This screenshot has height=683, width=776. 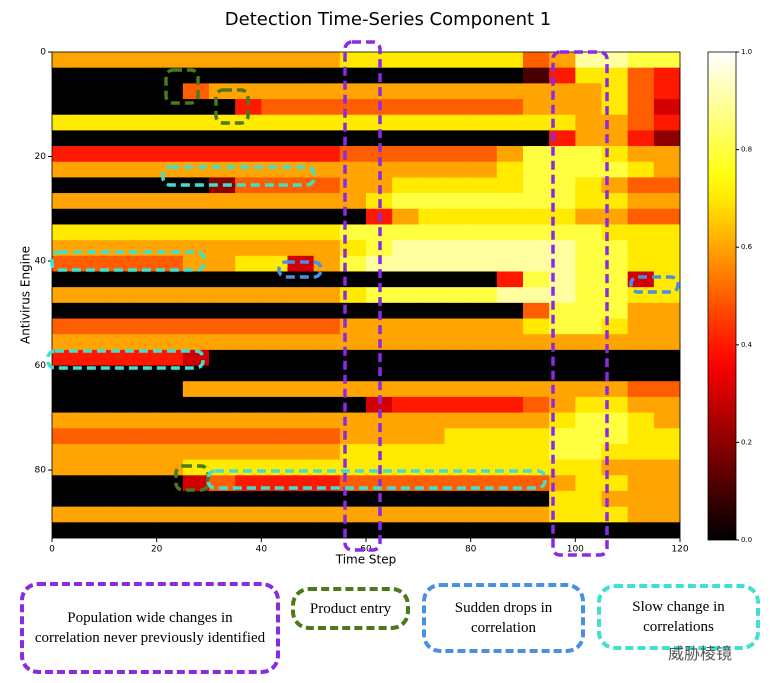 What do you see at coordinates (366, 560) in the screenshot?
I see `x-axis-label: Time Step` at bounding box center [366, 560].